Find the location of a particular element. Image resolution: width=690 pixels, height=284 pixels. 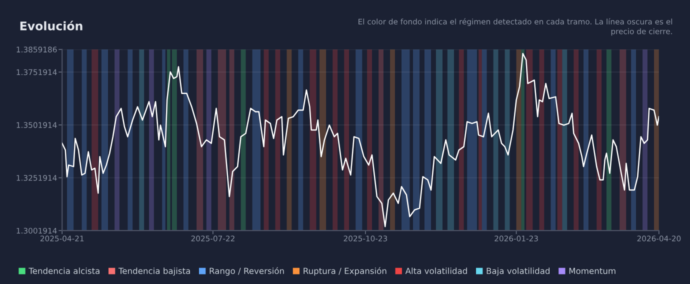

chart-title: Evolución is located at coordinates (51, 25).